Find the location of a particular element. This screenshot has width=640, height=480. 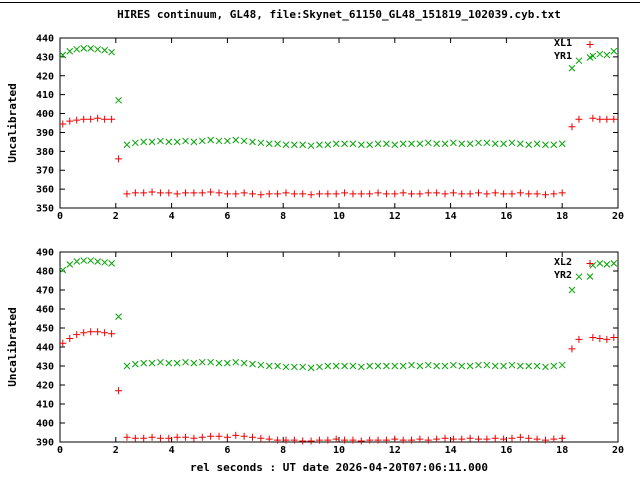

svg-text: 490 is located at coordinates (45, 253).